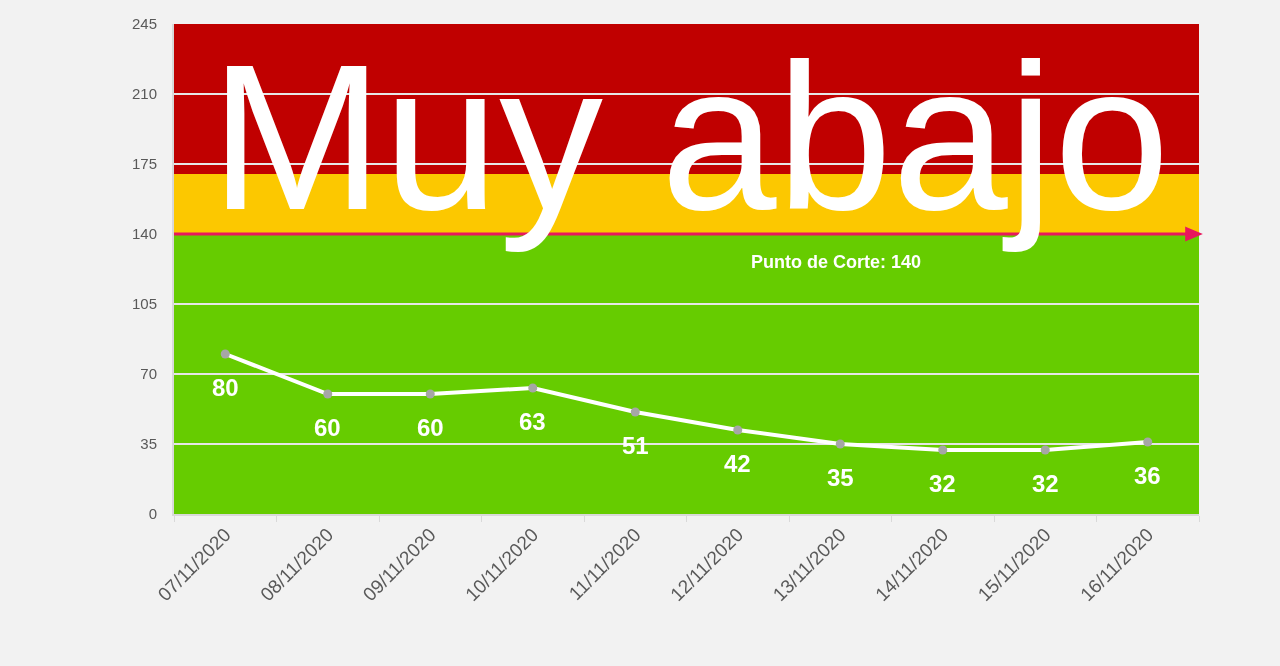 The width and height of the screenshot is (1280, 666). I want to click on y-tick-label: 105, so click(144, 304).